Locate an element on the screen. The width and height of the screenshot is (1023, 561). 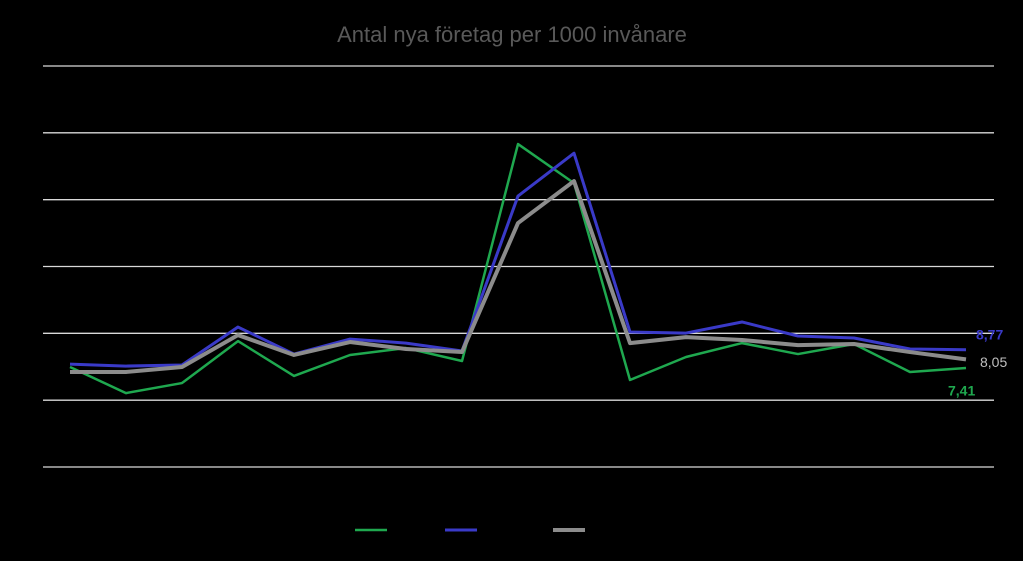
chart-title: Antal nya företag per 1000 invånare is located at coordinates (512, 34).